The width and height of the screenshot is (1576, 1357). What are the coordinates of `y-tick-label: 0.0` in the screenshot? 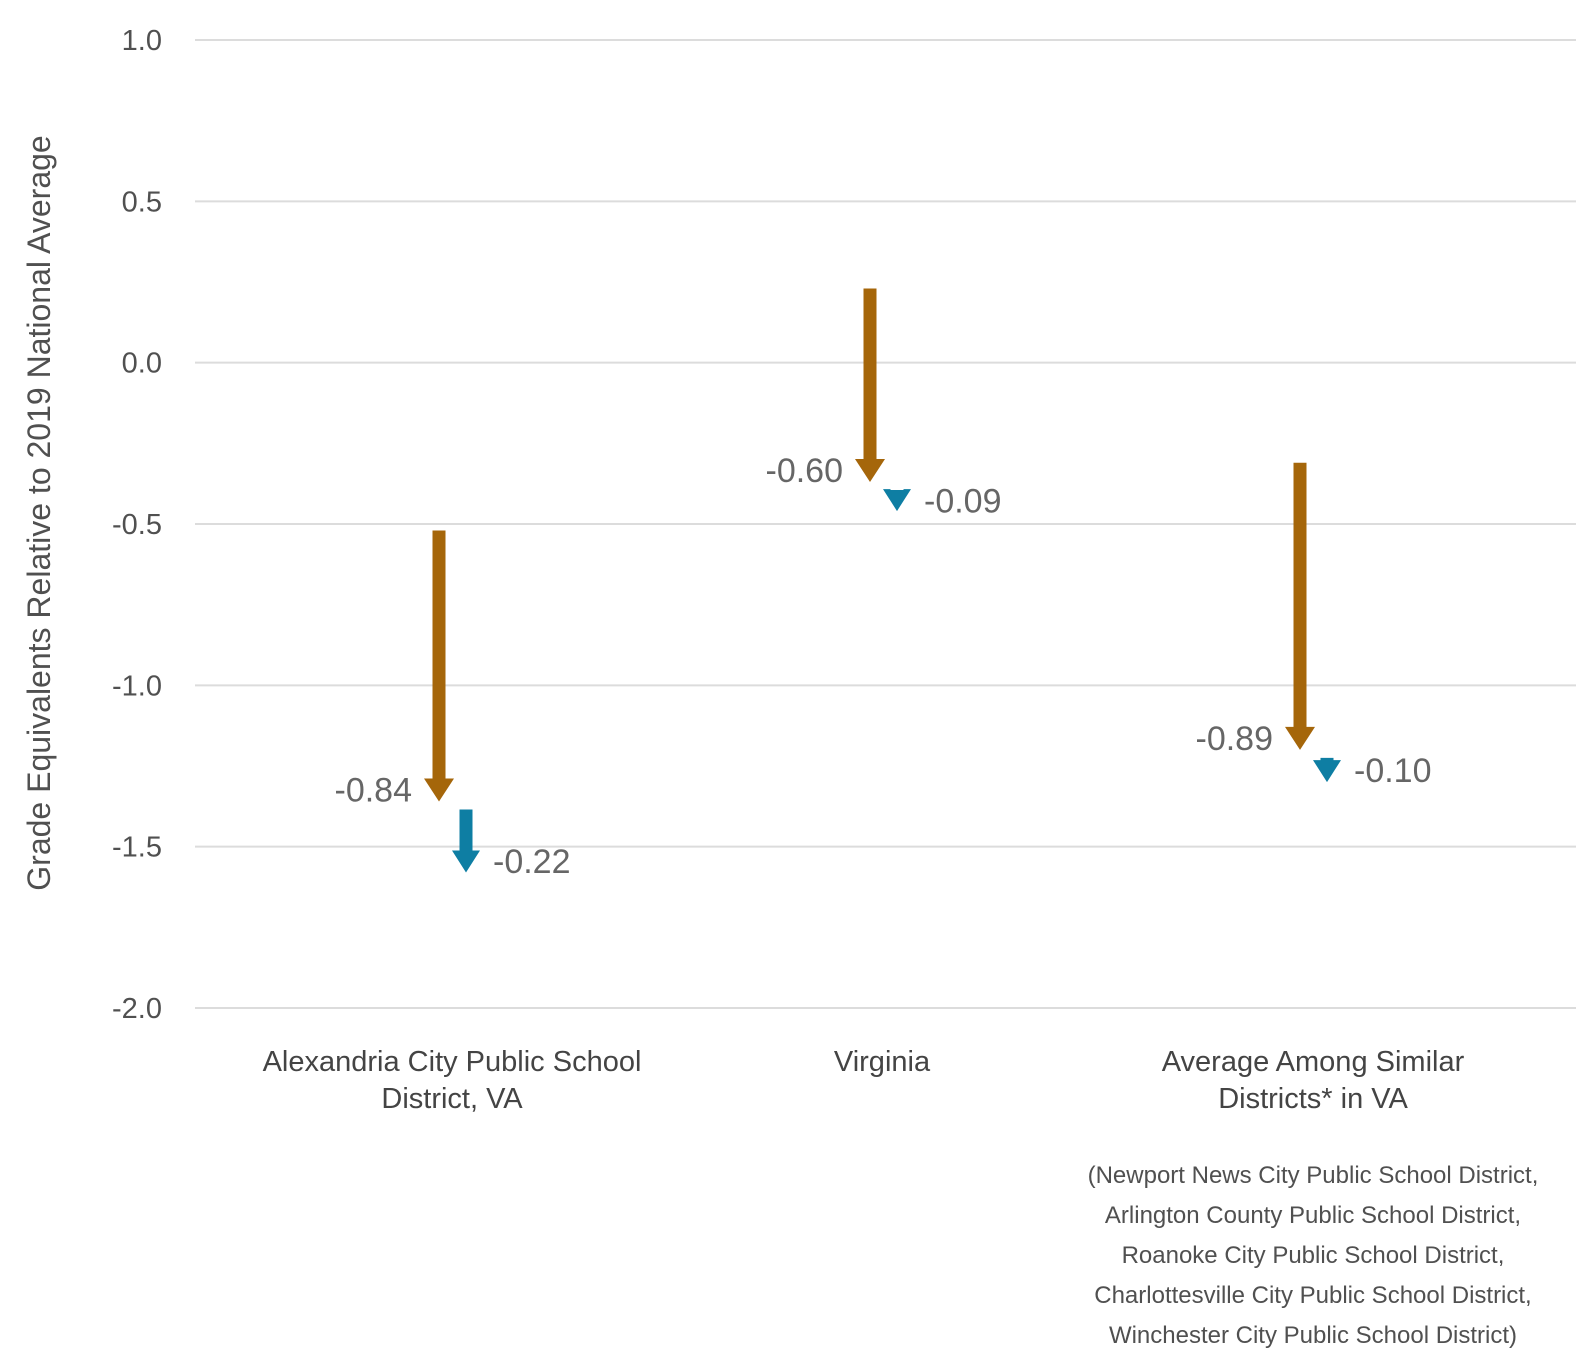 It's located at (142, 364).